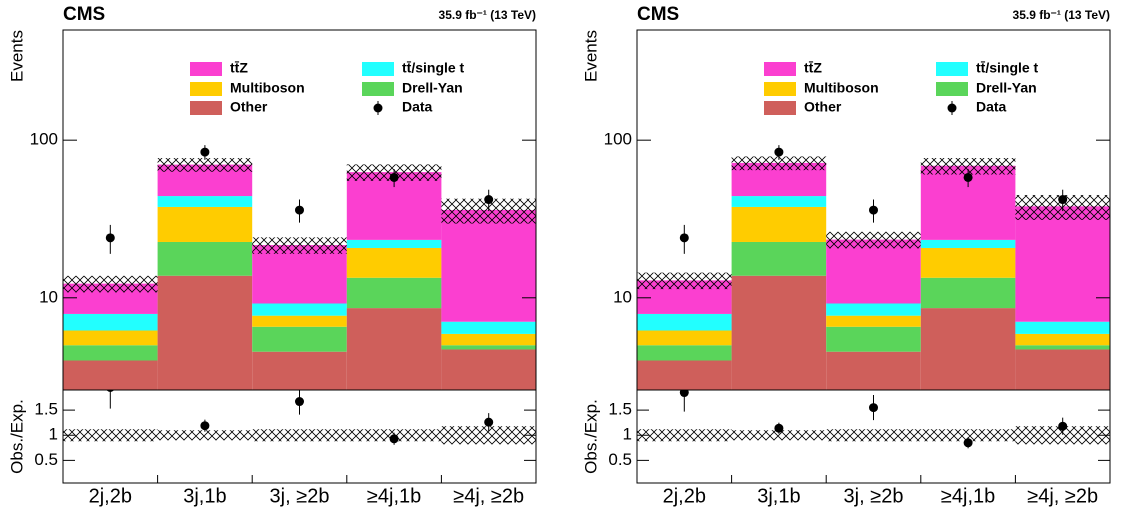  What do you see at coordinates (432, 88) in the screenshot?
I see `legend-label: Drell-Yan` at bounding box center [432, 88].